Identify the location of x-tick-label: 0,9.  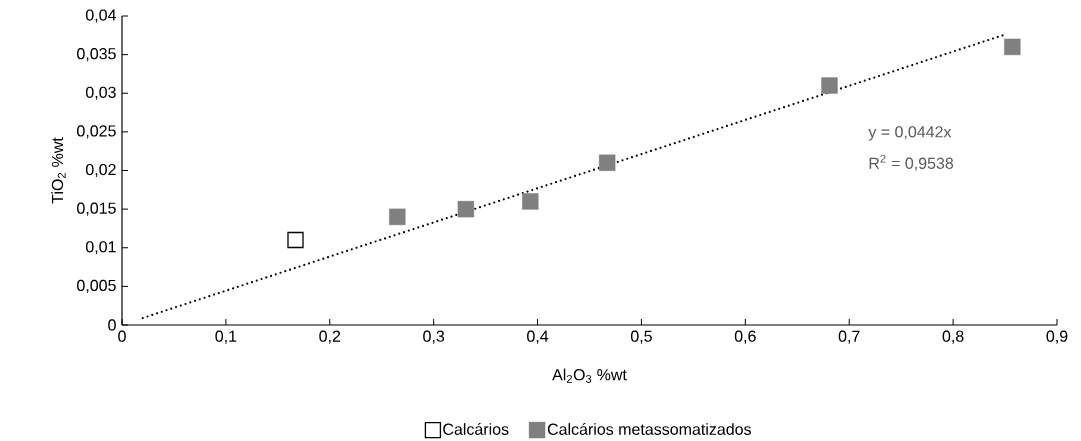
(1057, 337).